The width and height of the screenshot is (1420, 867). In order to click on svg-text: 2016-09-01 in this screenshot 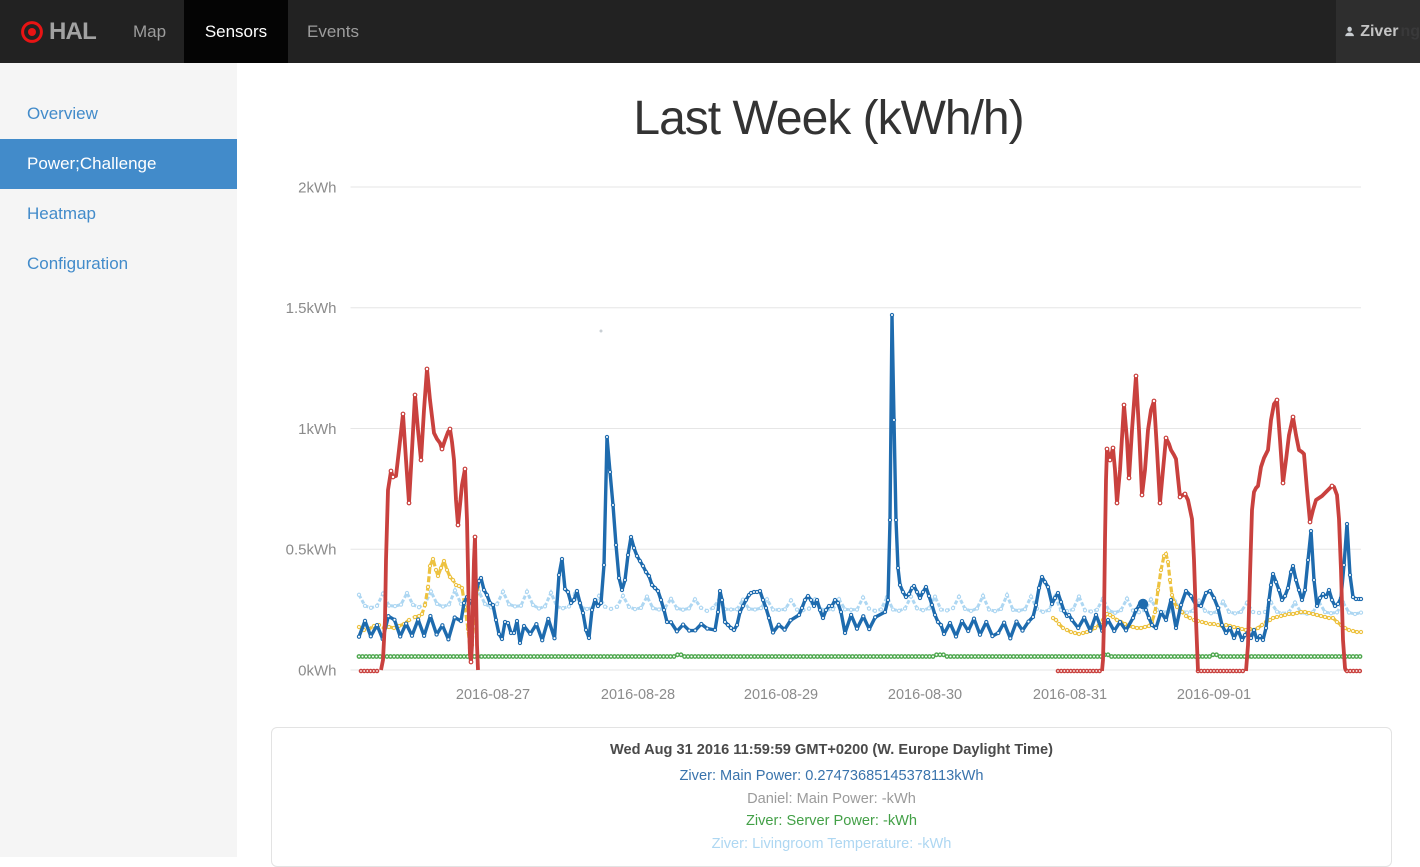, I will do `click(1214, 695)`.